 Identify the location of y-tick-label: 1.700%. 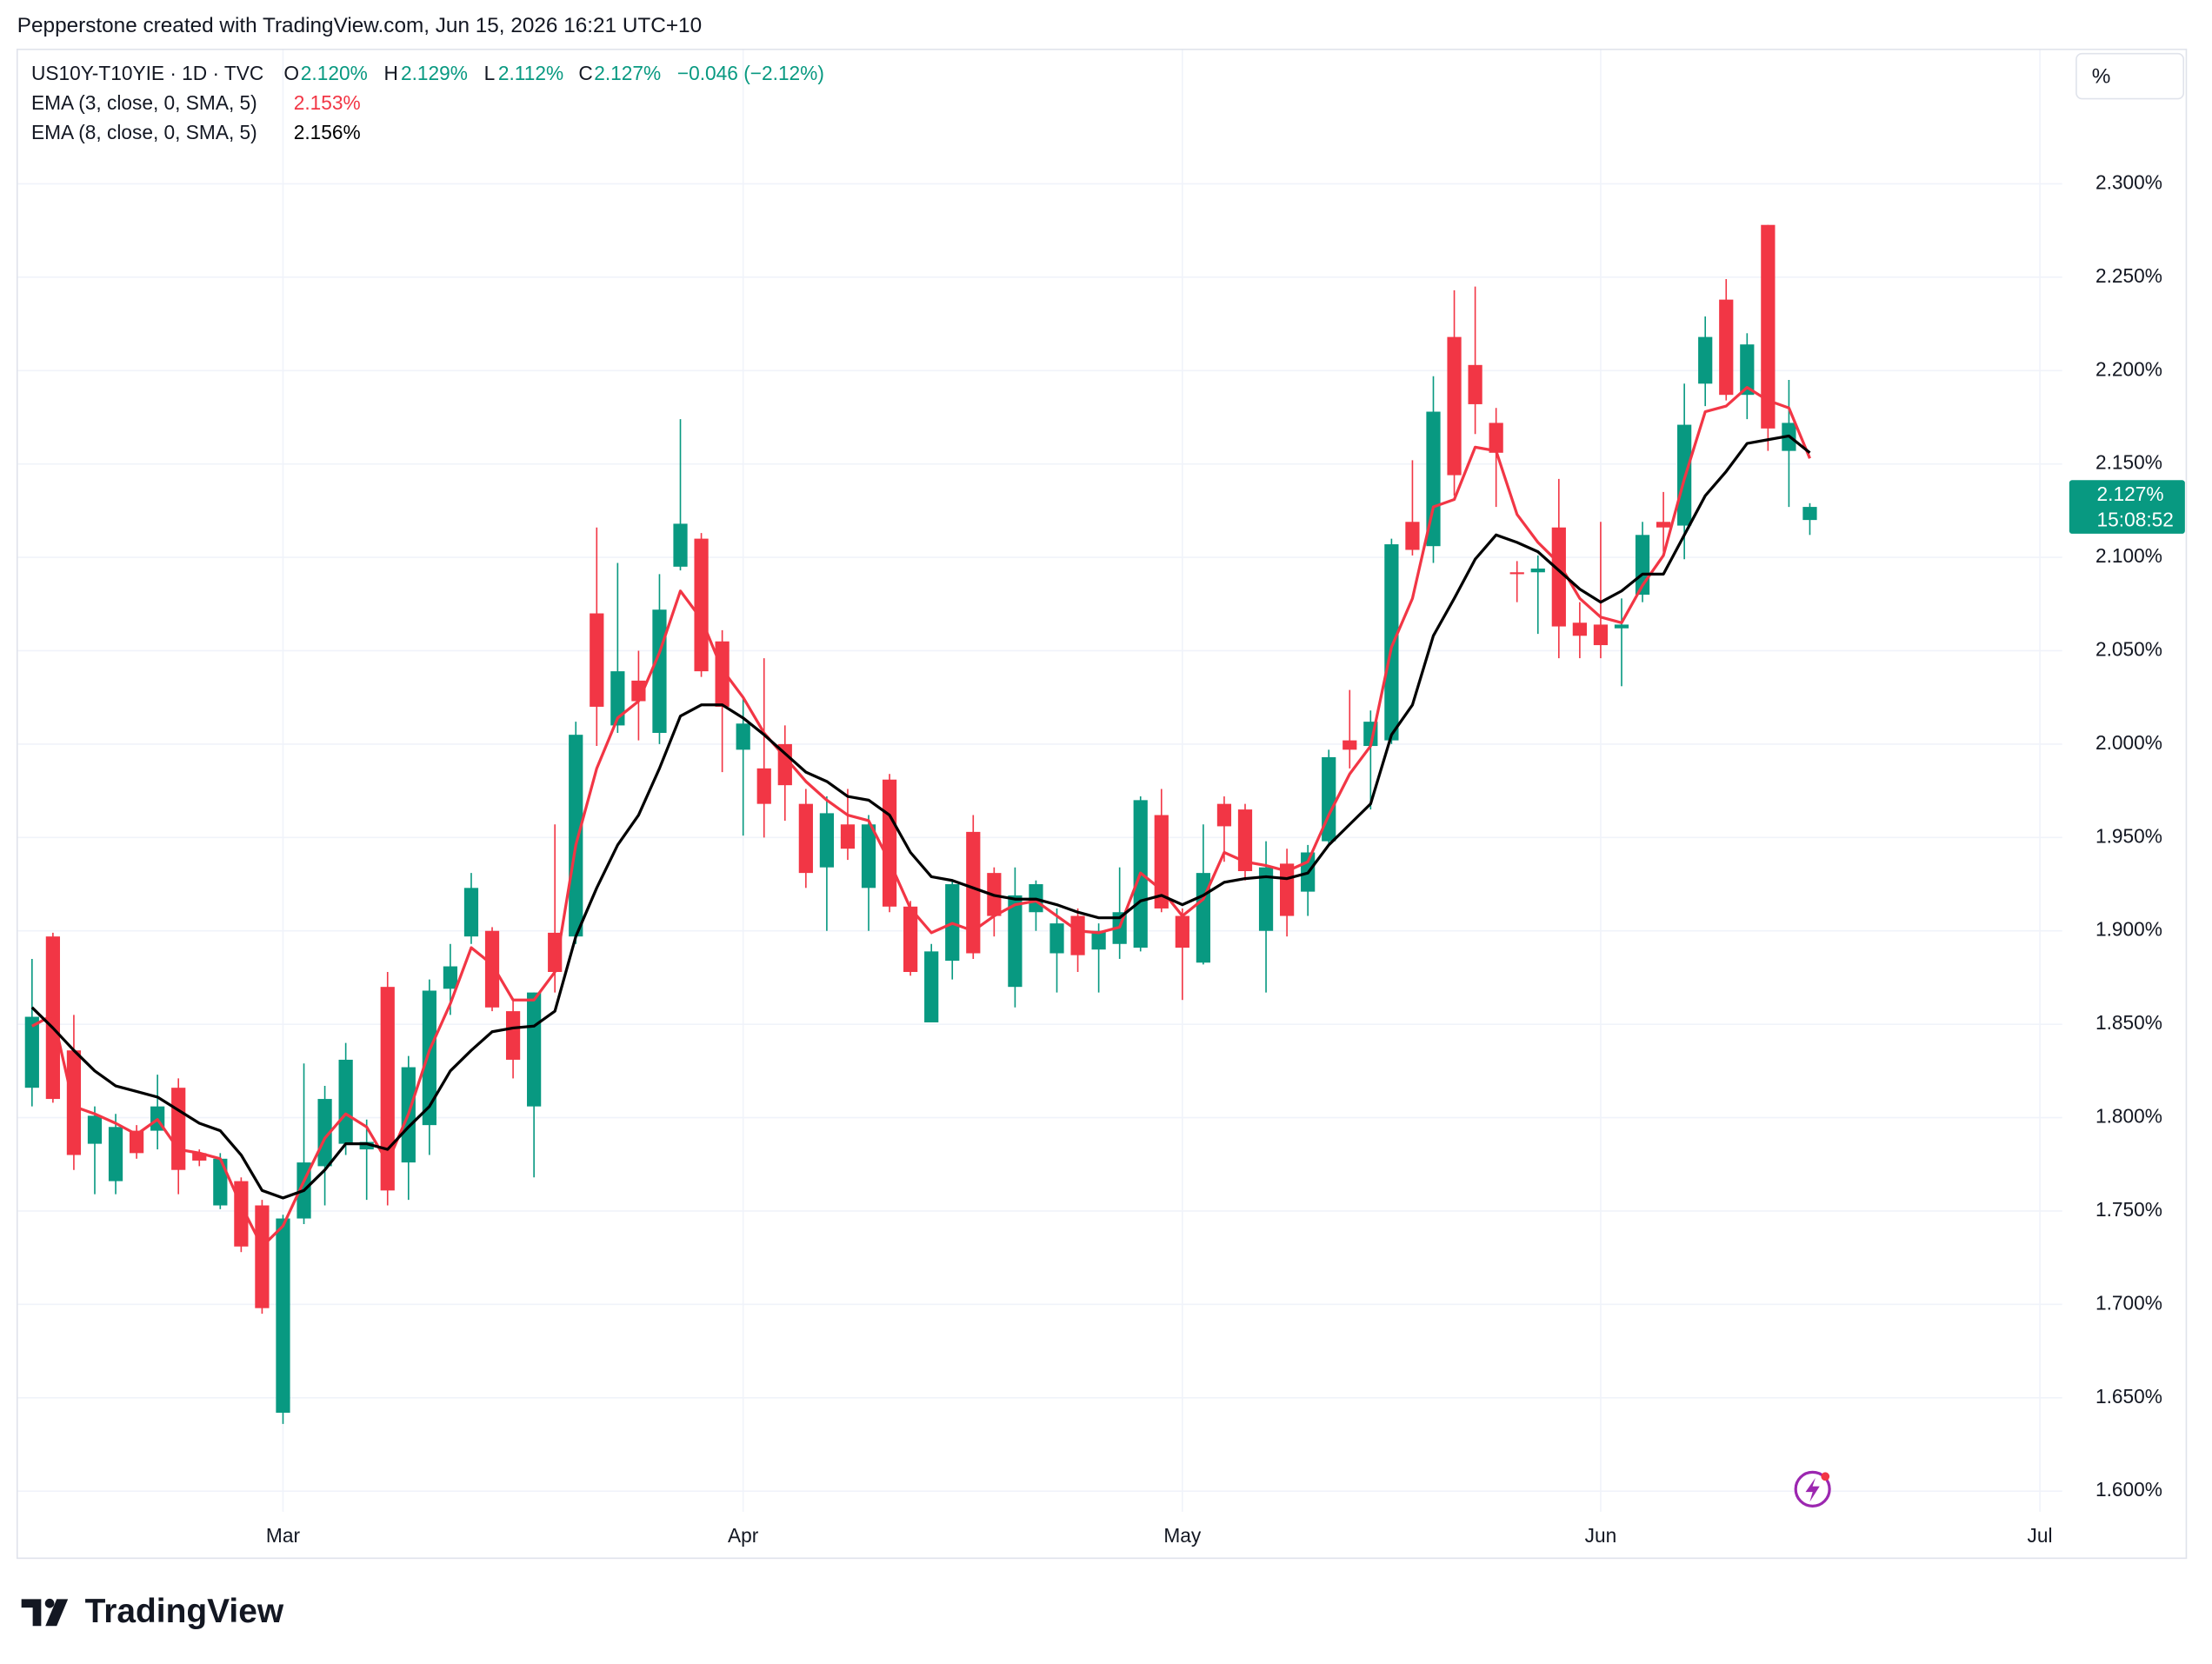
(2128, 1302).